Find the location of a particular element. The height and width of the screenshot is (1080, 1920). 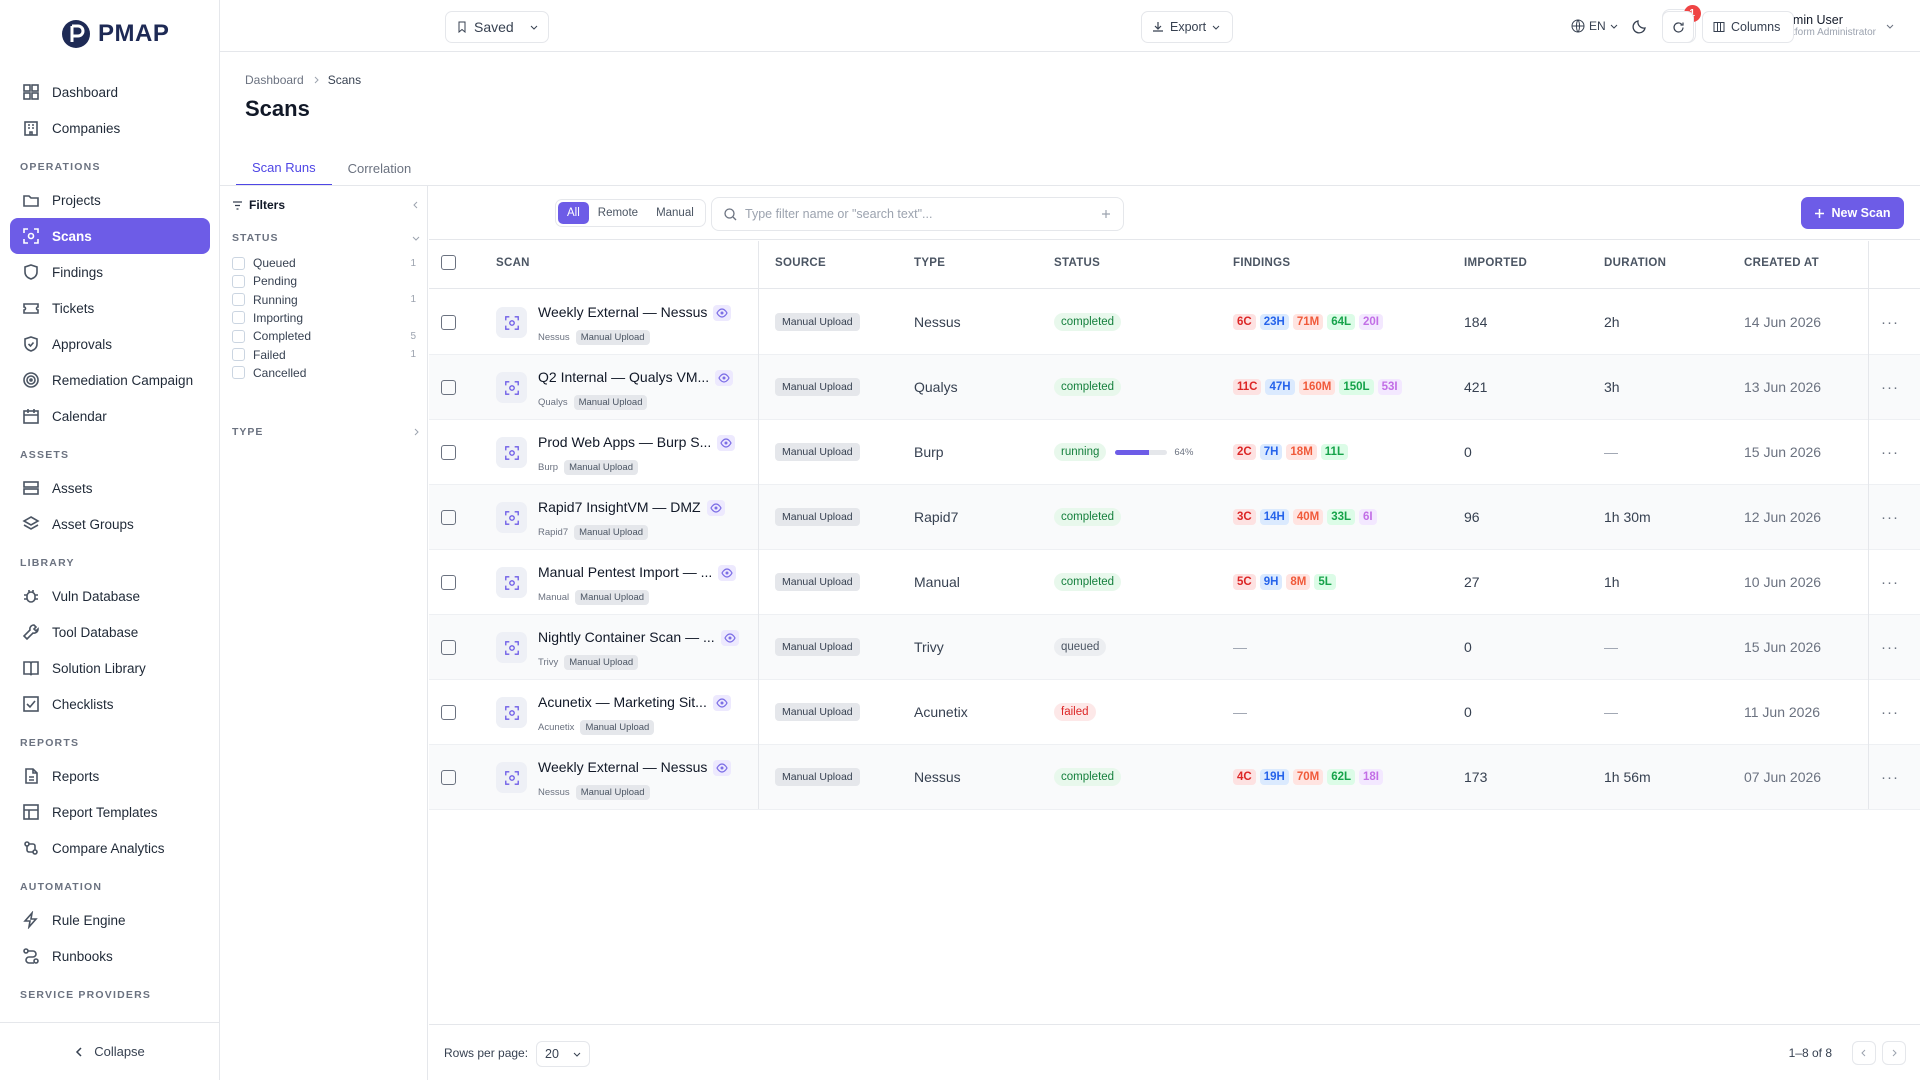

status-filter-option: Importing is located at coordinates (330, 318).